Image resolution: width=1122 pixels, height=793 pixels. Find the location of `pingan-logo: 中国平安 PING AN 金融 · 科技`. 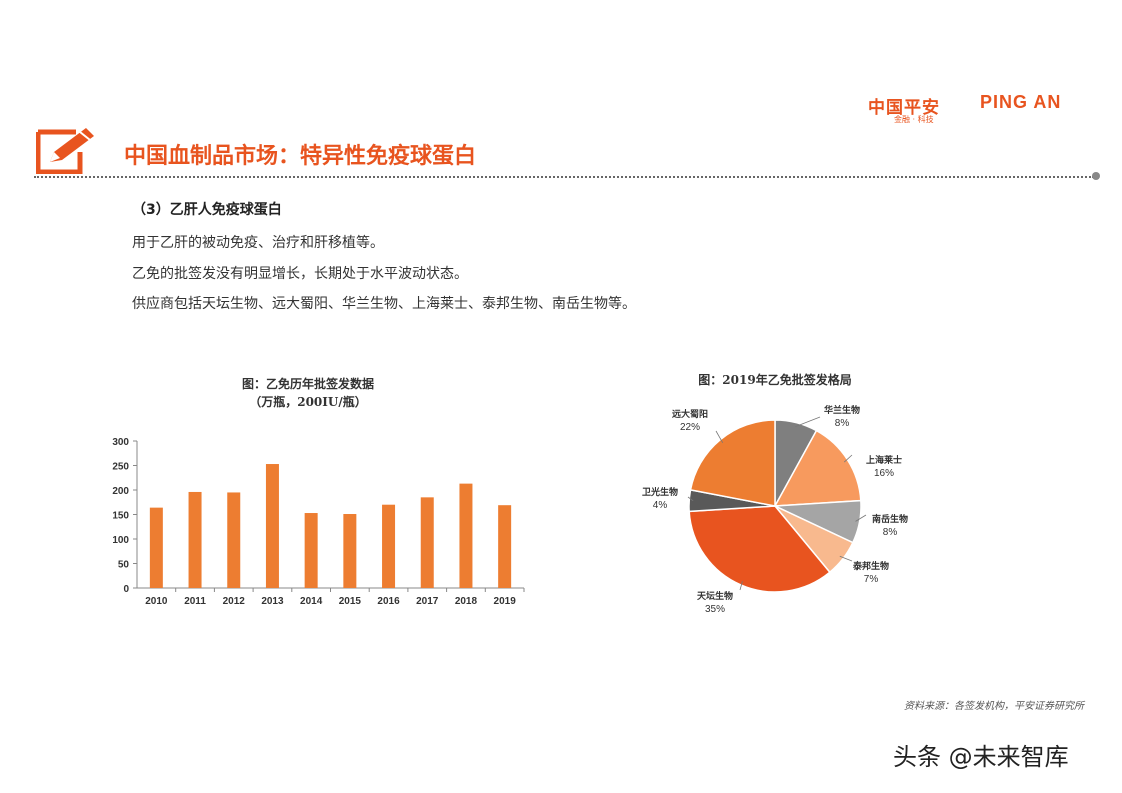

pingan-logo: 中国平安 PING AN 金融 · 科技 is located at coordinates (984, 109).